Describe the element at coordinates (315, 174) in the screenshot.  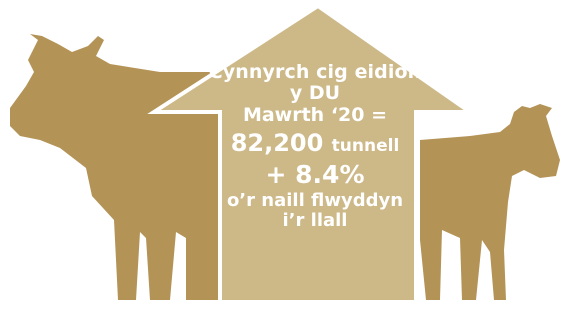
I see `change-value: + 8.4%` at that location.